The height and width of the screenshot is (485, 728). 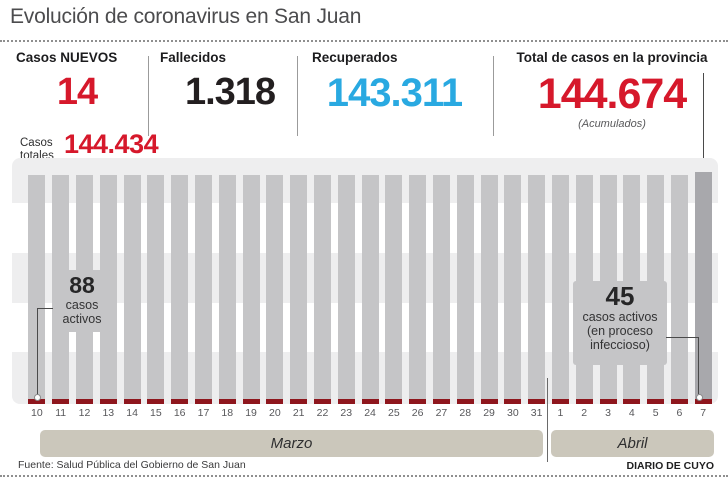 I want to click on stat-label: Casos NUEVOS, so click(x=67, y=57).